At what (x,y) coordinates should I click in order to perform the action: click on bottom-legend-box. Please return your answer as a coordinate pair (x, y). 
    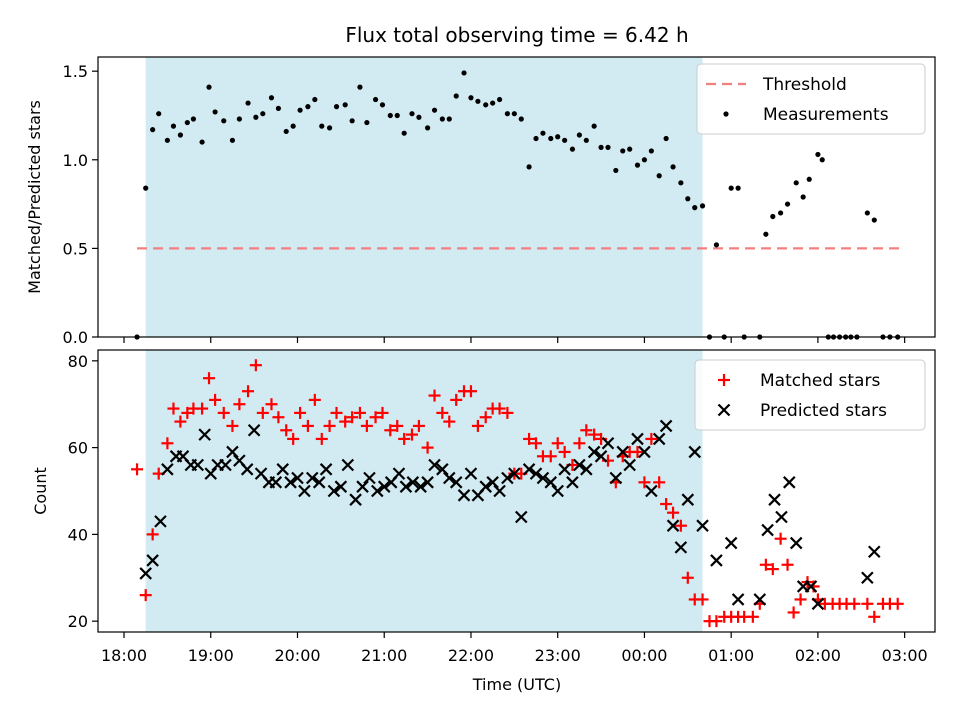
    Looking at the image, I should click on (810, 395).